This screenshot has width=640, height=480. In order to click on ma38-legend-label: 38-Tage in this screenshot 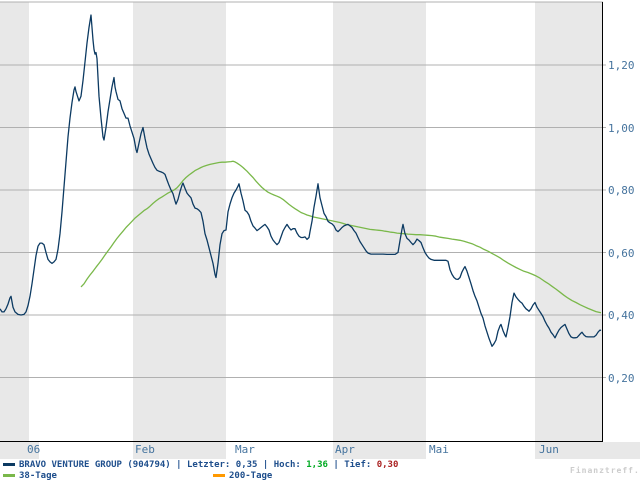, I will do `click(38, 475)`.